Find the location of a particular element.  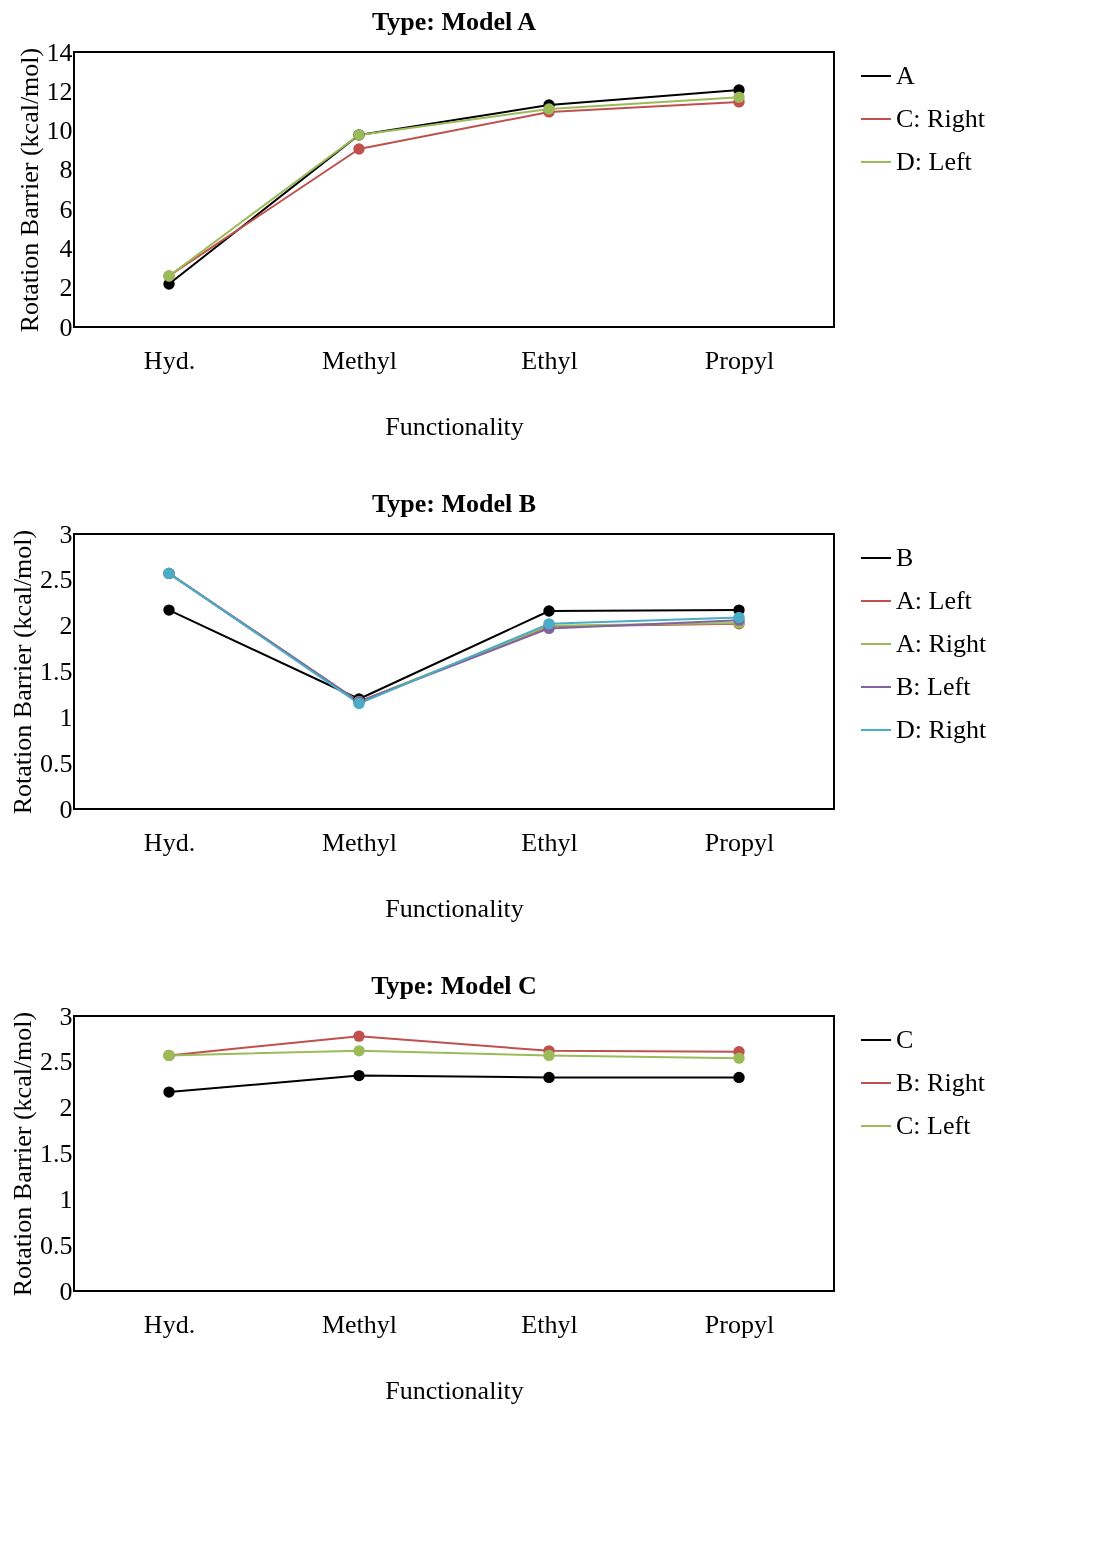

y-tick-label: 10 is located at coordinates (59, 131).